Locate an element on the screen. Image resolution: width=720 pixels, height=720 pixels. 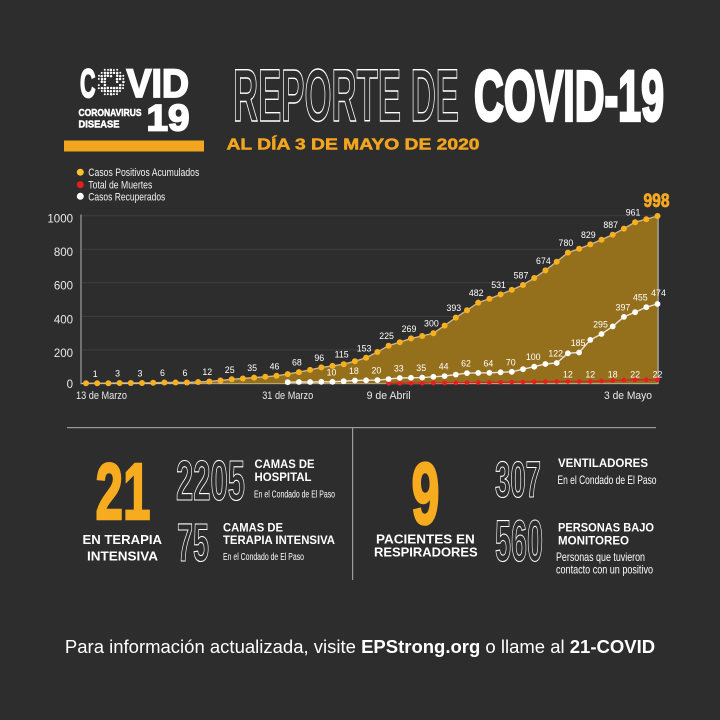
svg-text: 225 is located at coordinates (386, 336).